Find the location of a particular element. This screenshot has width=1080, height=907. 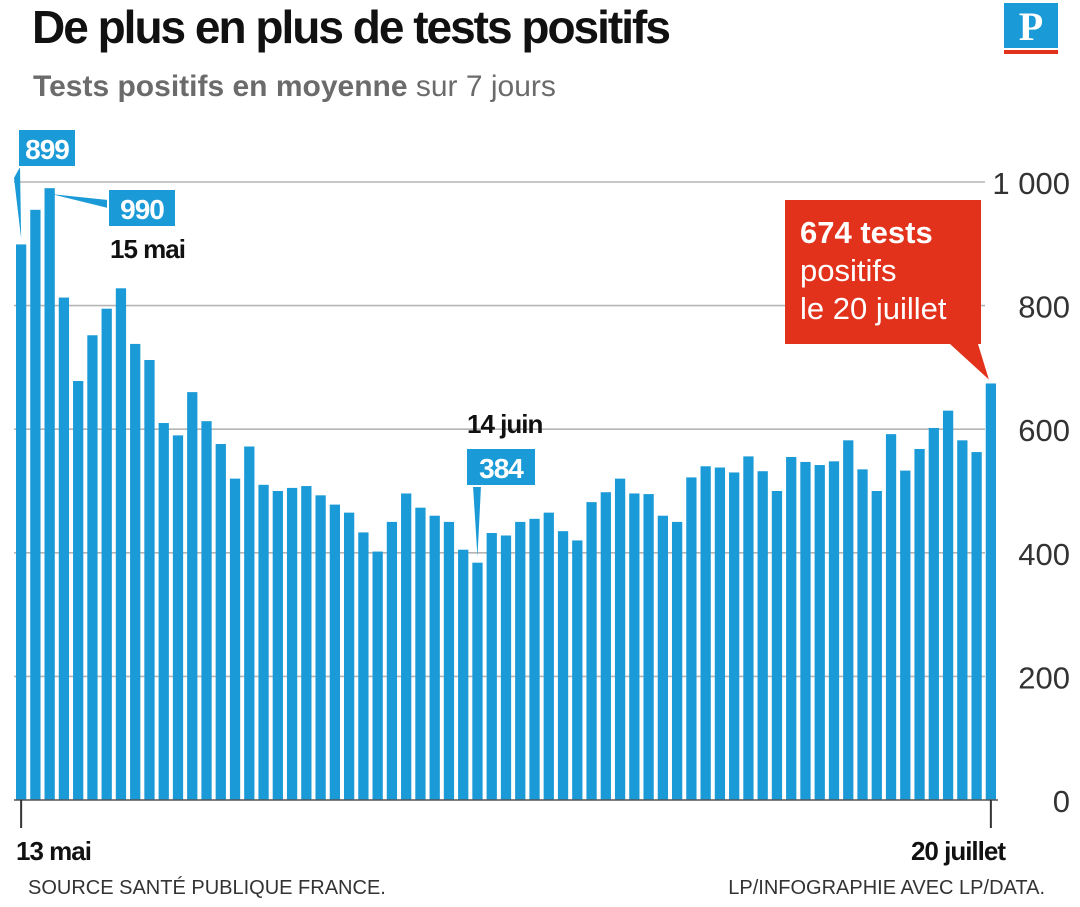

y-tick-label: 1 000 is located at coordinates (1031, 183).